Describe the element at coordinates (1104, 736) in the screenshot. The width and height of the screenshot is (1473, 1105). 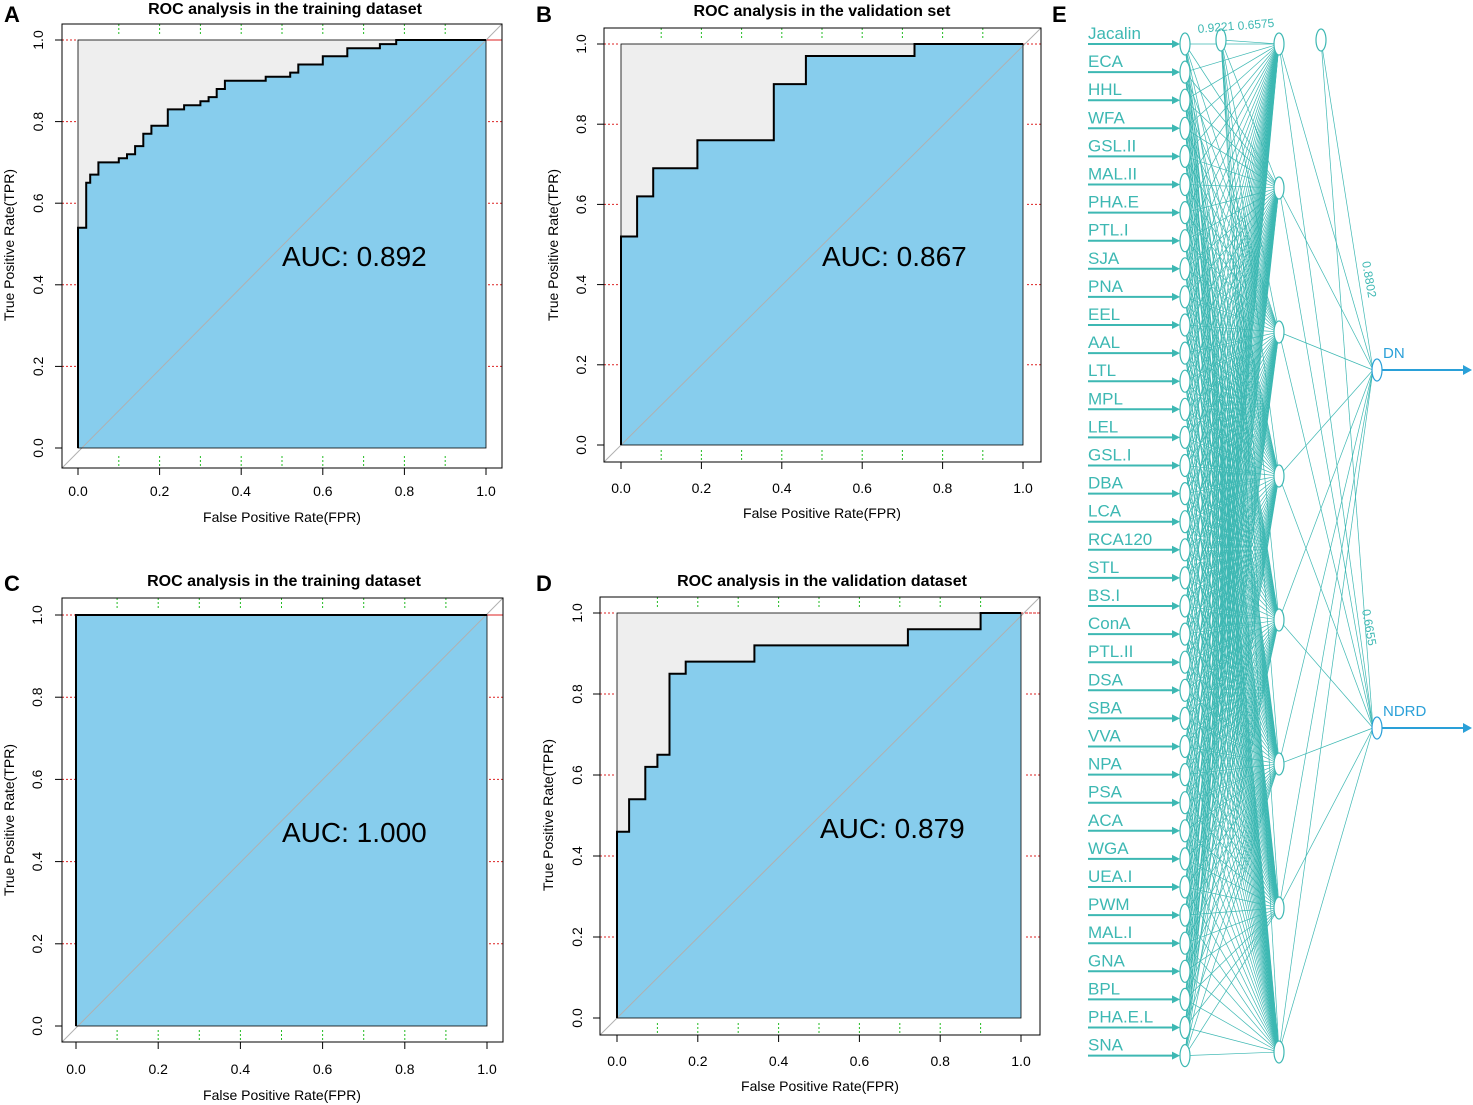
I see `input-node-label: VVA` at that location.